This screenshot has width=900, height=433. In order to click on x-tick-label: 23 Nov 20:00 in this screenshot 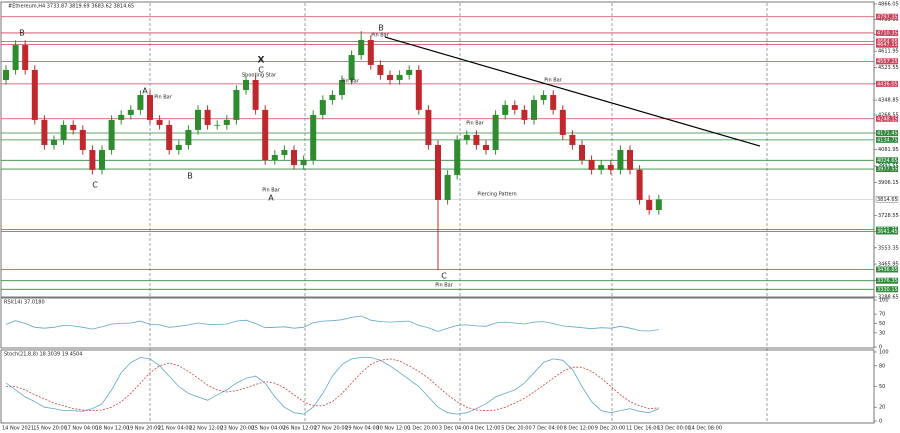, I will do `click(237, 429)`.